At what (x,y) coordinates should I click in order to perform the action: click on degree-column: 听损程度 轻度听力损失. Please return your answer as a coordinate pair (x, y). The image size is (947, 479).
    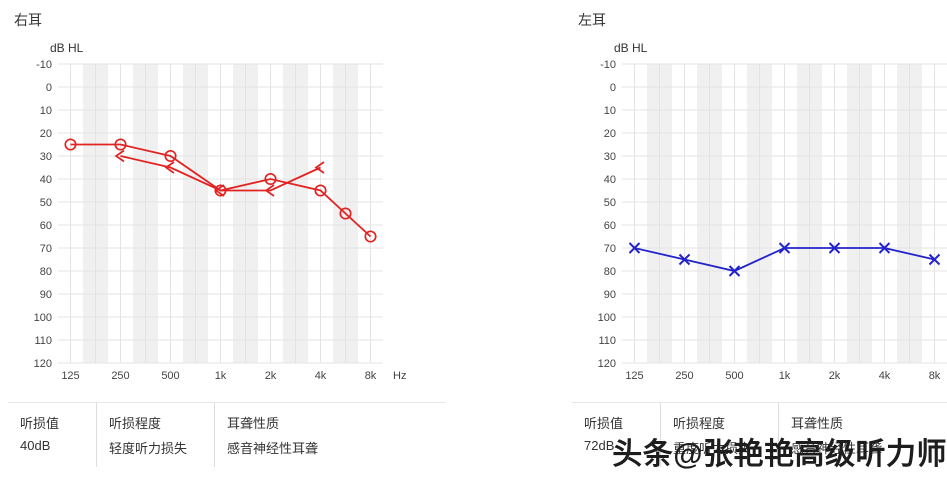
    Looking at the image, I should click on (155, 435).